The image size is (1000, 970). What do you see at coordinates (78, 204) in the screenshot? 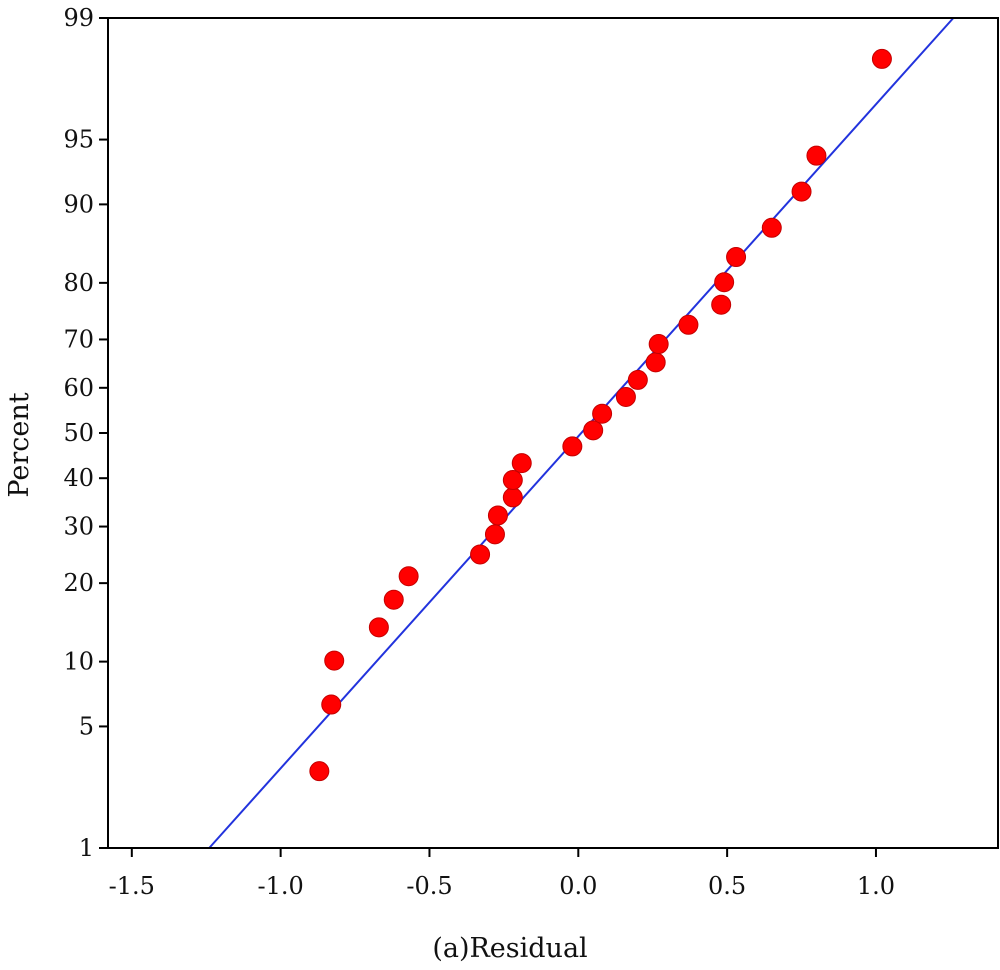
I see `y-tick-label: 90` at bounding box center [78, 204].